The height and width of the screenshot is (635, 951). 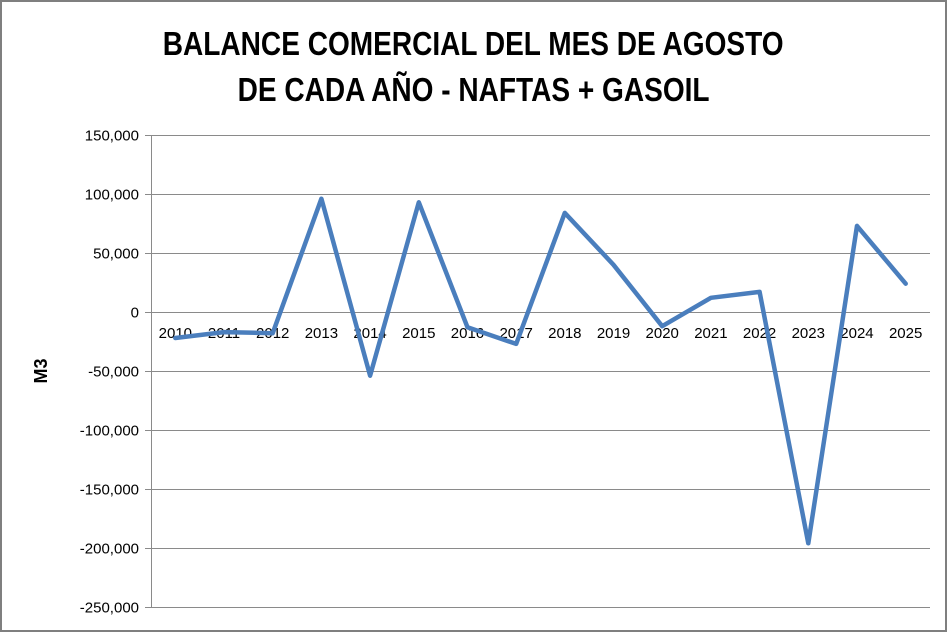 I want to click on chart-title-line-2: DE CADA AÑO - NAFTAS + GASOIL, so click(x=473, y=89).